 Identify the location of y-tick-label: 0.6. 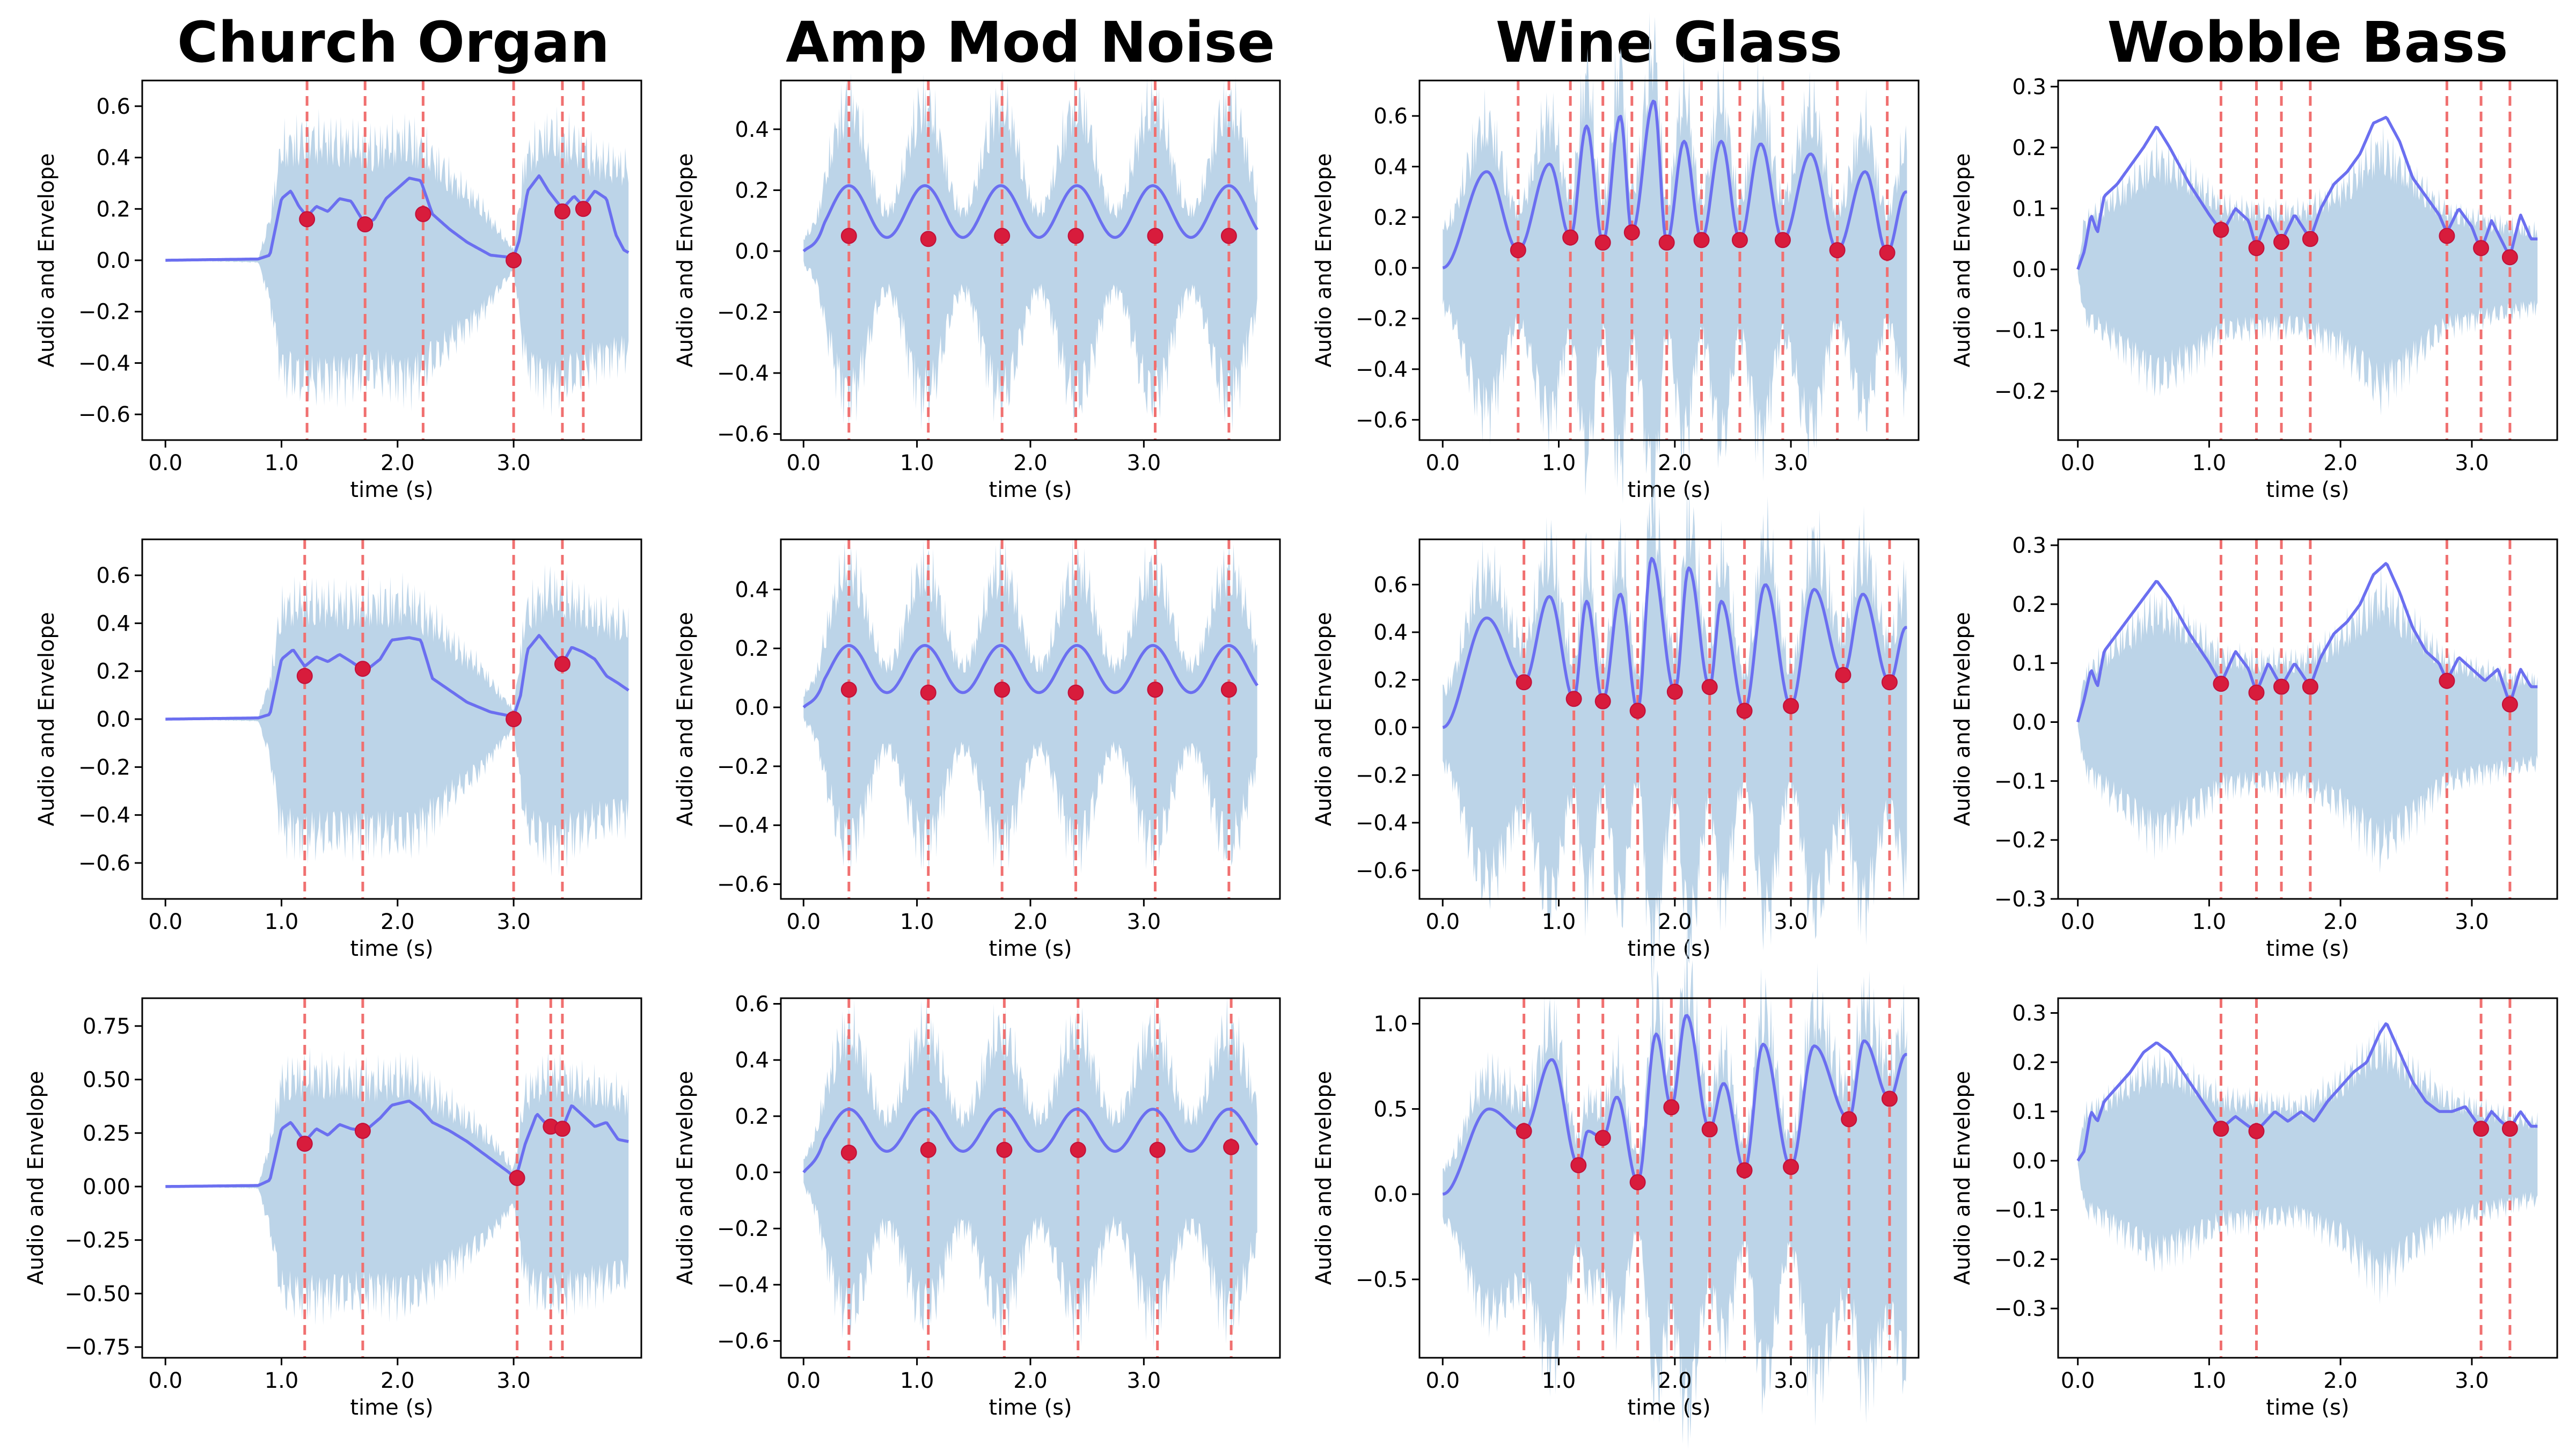
(1390, 585).